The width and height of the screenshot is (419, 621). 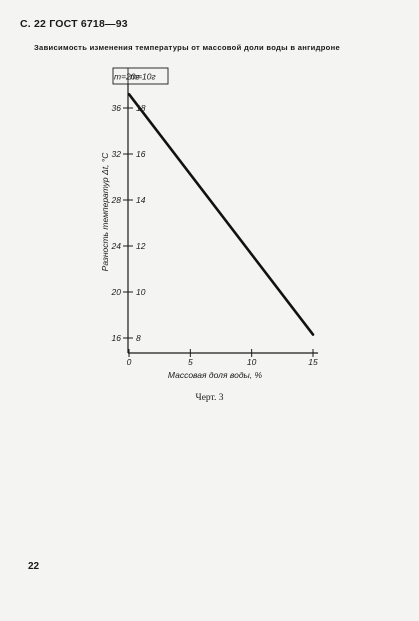 I want to click on x-tick-label: 0, so click(x=129, y=362).